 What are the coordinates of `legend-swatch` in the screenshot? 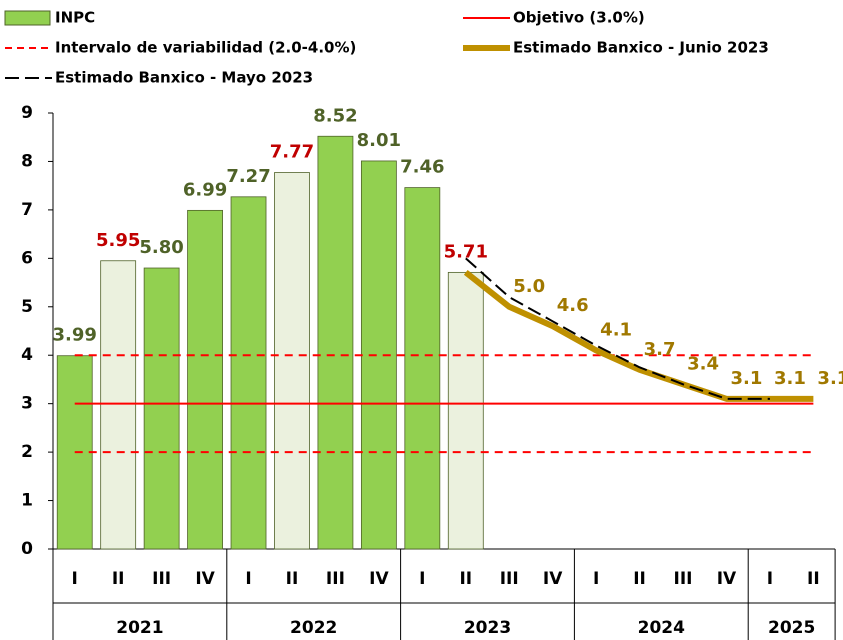 It's located at (27, 18).